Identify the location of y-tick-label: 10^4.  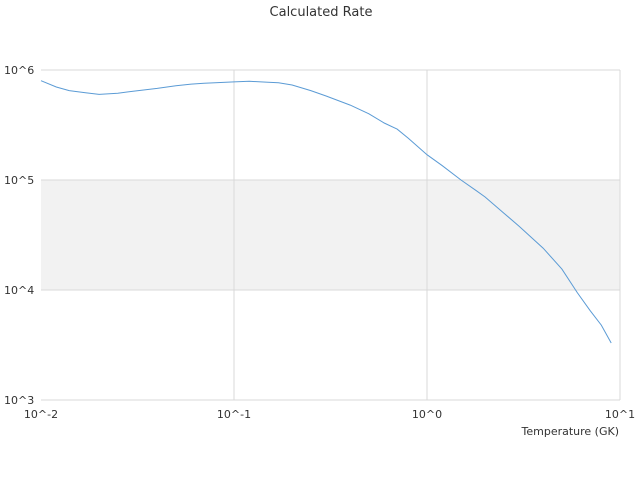
(19, 290).